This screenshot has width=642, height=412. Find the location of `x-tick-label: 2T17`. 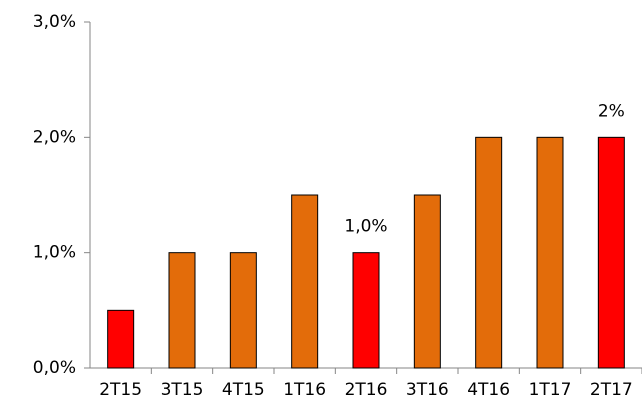

x-tick-label: 2T17 is located at coordinates (611, 390).